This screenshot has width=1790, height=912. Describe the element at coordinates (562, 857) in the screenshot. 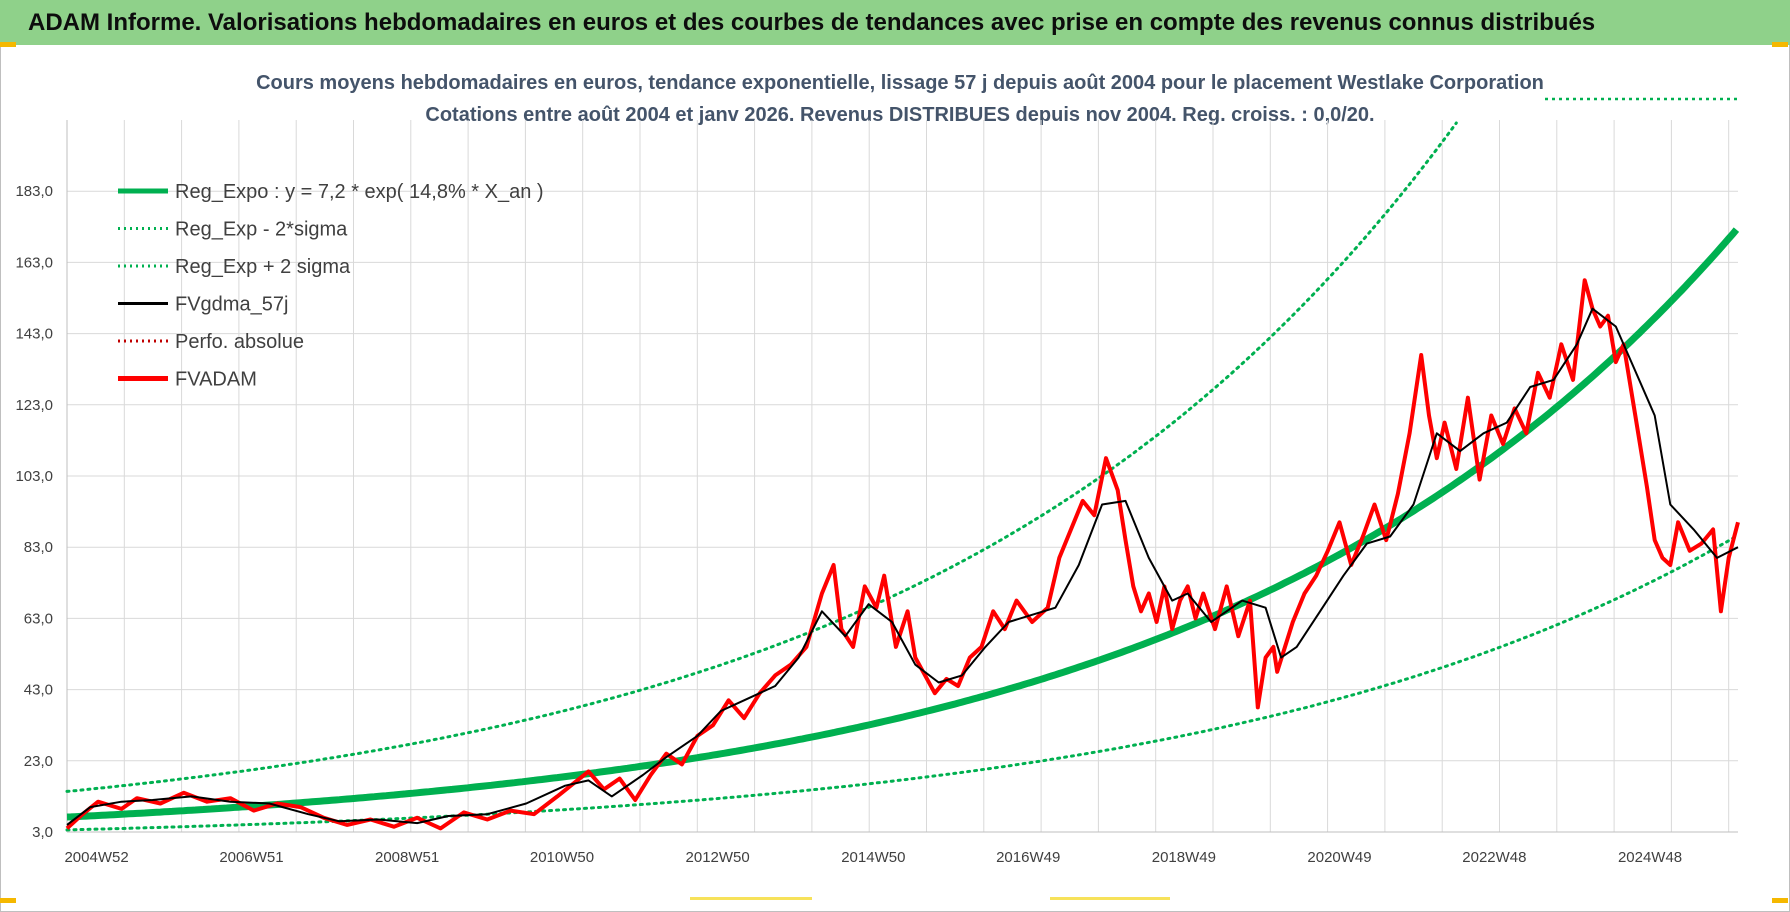

I see `x-tick-label: 2010W50` at that location.